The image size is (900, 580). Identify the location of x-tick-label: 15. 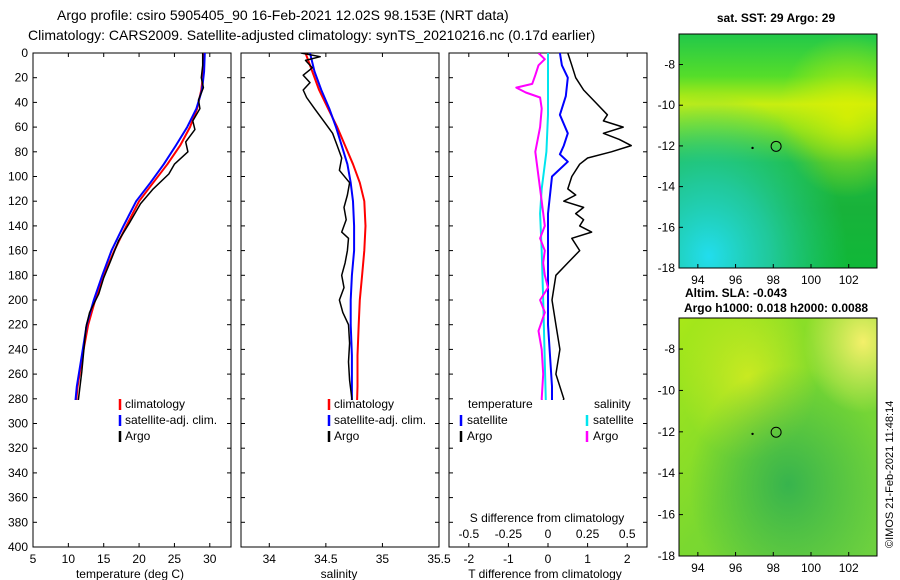
(104, 559).